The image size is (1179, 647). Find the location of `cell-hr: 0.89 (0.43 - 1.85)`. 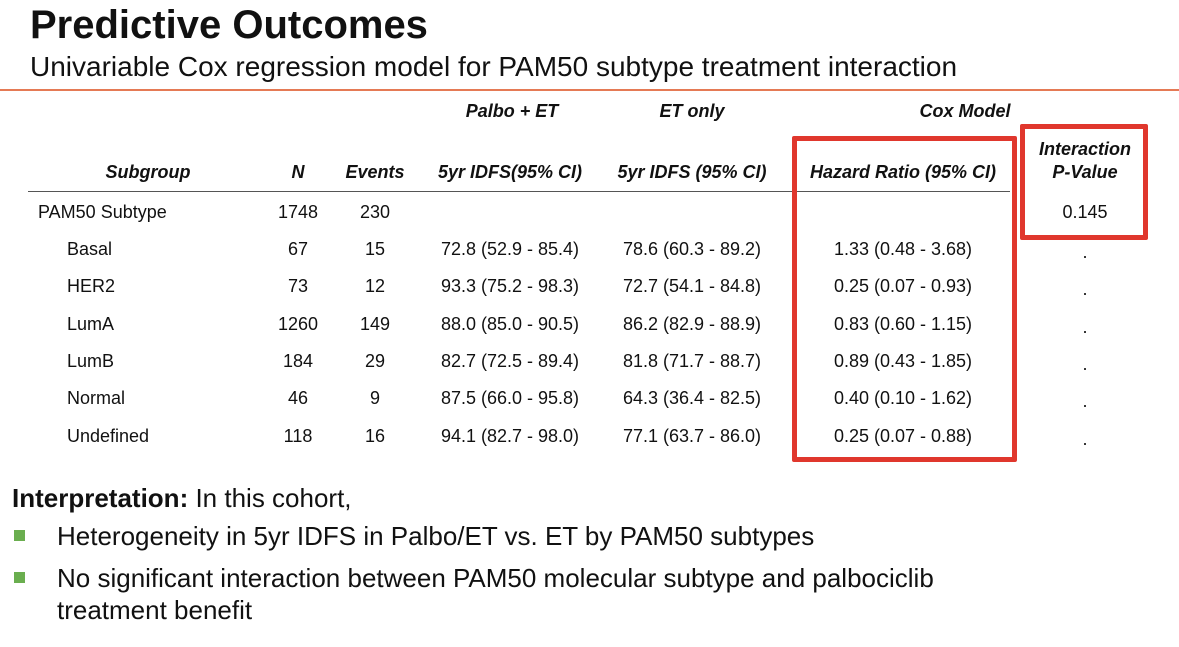

cell-hr: 0.89 (0.43 - 1.85) is located at coordinates (903, 361).